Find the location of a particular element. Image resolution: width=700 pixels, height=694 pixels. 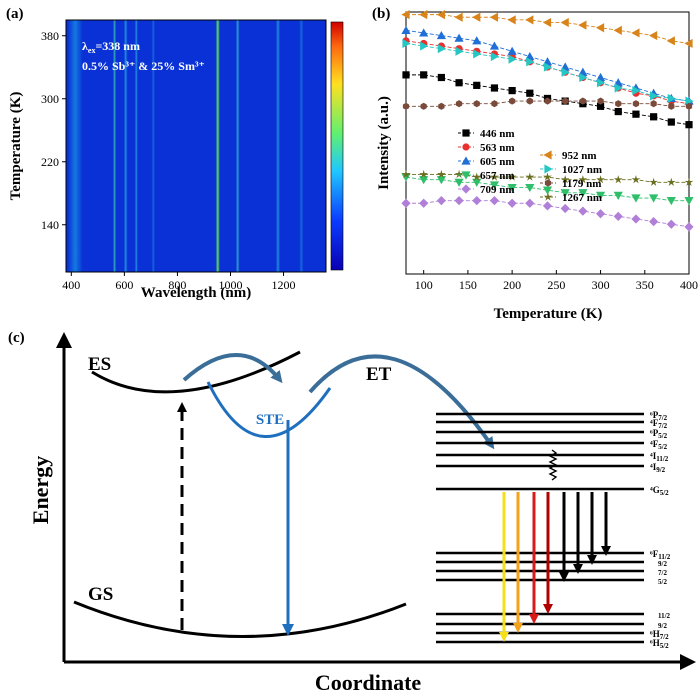

legend-label: 1267 nm is located at coordinates (582, 198).